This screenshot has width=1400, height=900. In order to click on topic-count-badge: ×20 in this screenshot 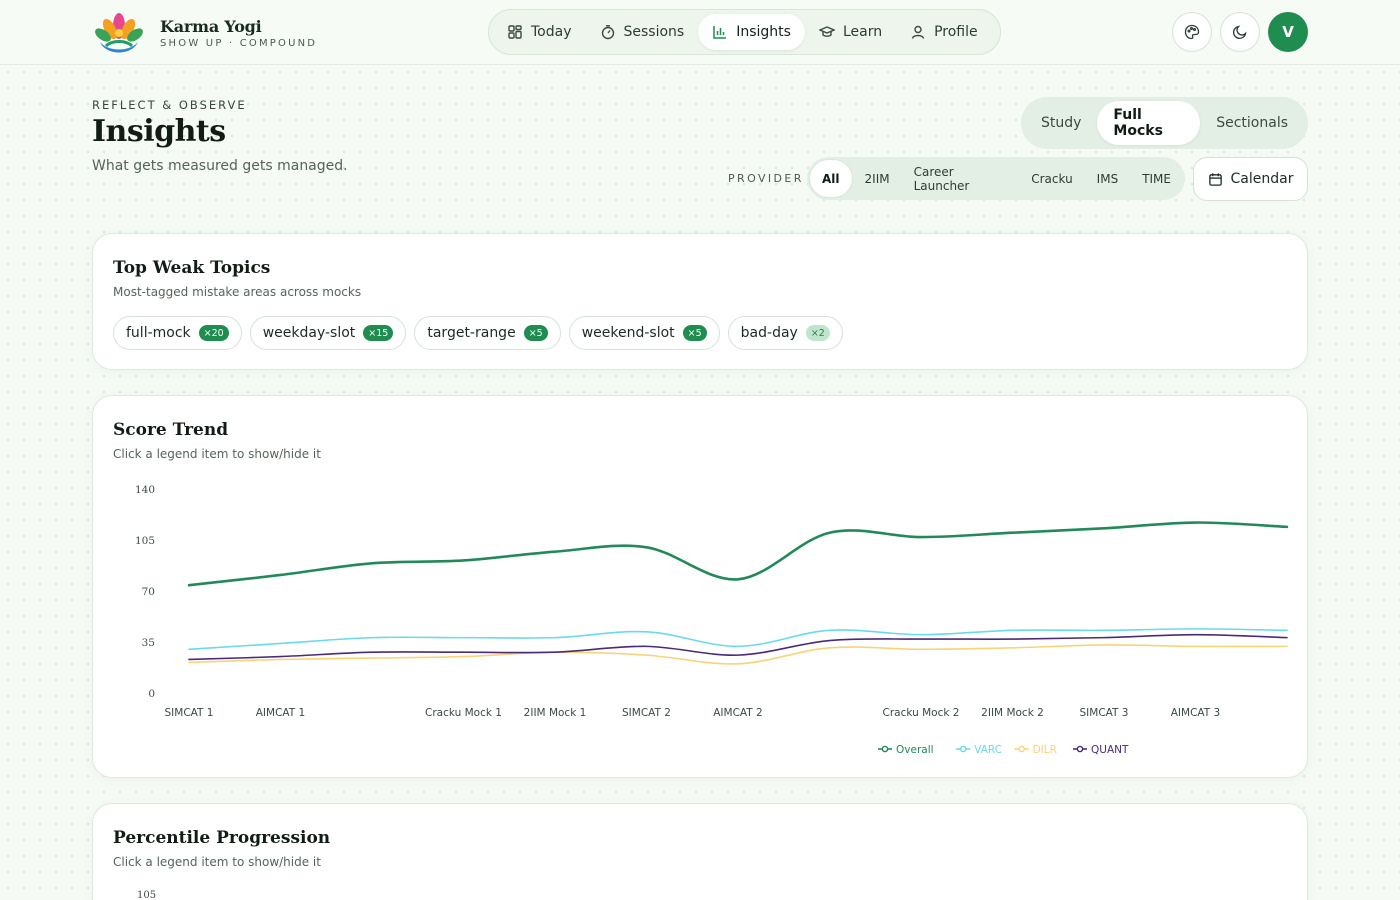, I will do `click(213, 333)`.